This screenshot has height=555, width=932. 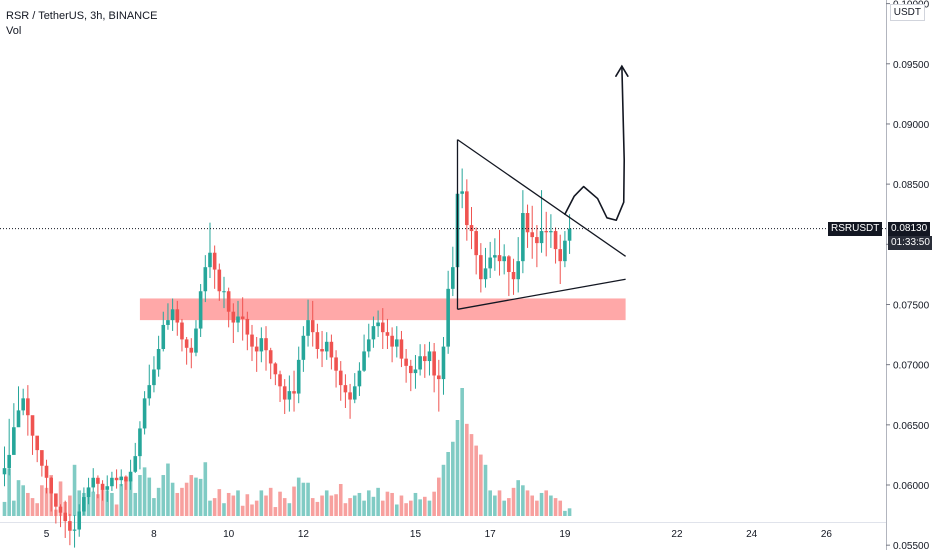 What do you see at coordinates (541, 294) in the screenshot?
I see `triangle-lower-line` at bounding box center [541, 294].